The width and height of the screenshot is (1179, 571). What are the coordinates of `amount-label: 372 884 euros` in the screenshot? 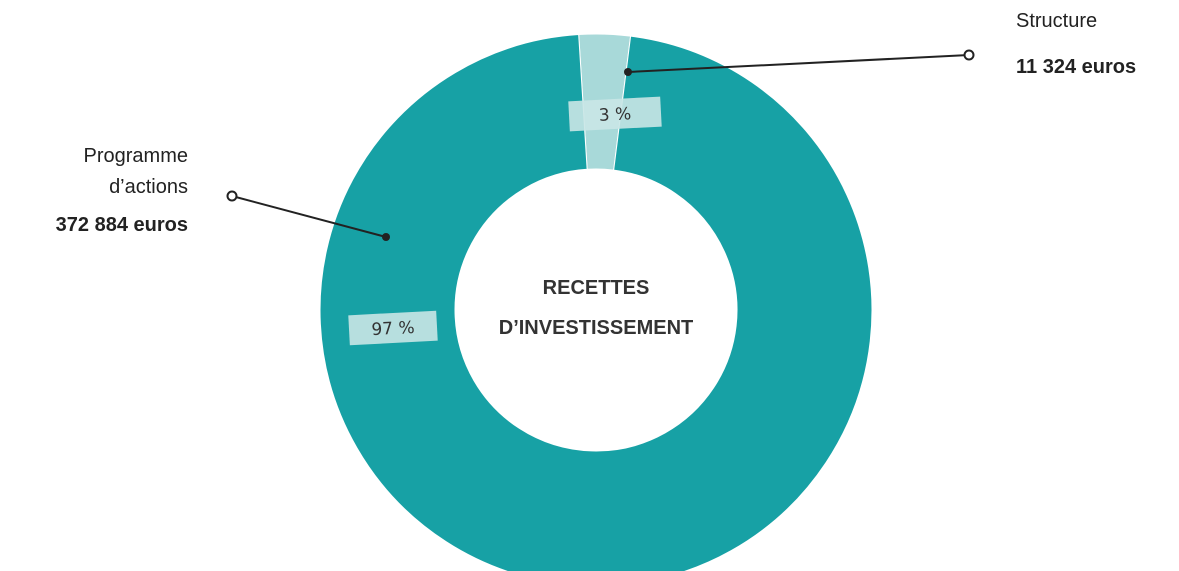 It's located at (121, 225).